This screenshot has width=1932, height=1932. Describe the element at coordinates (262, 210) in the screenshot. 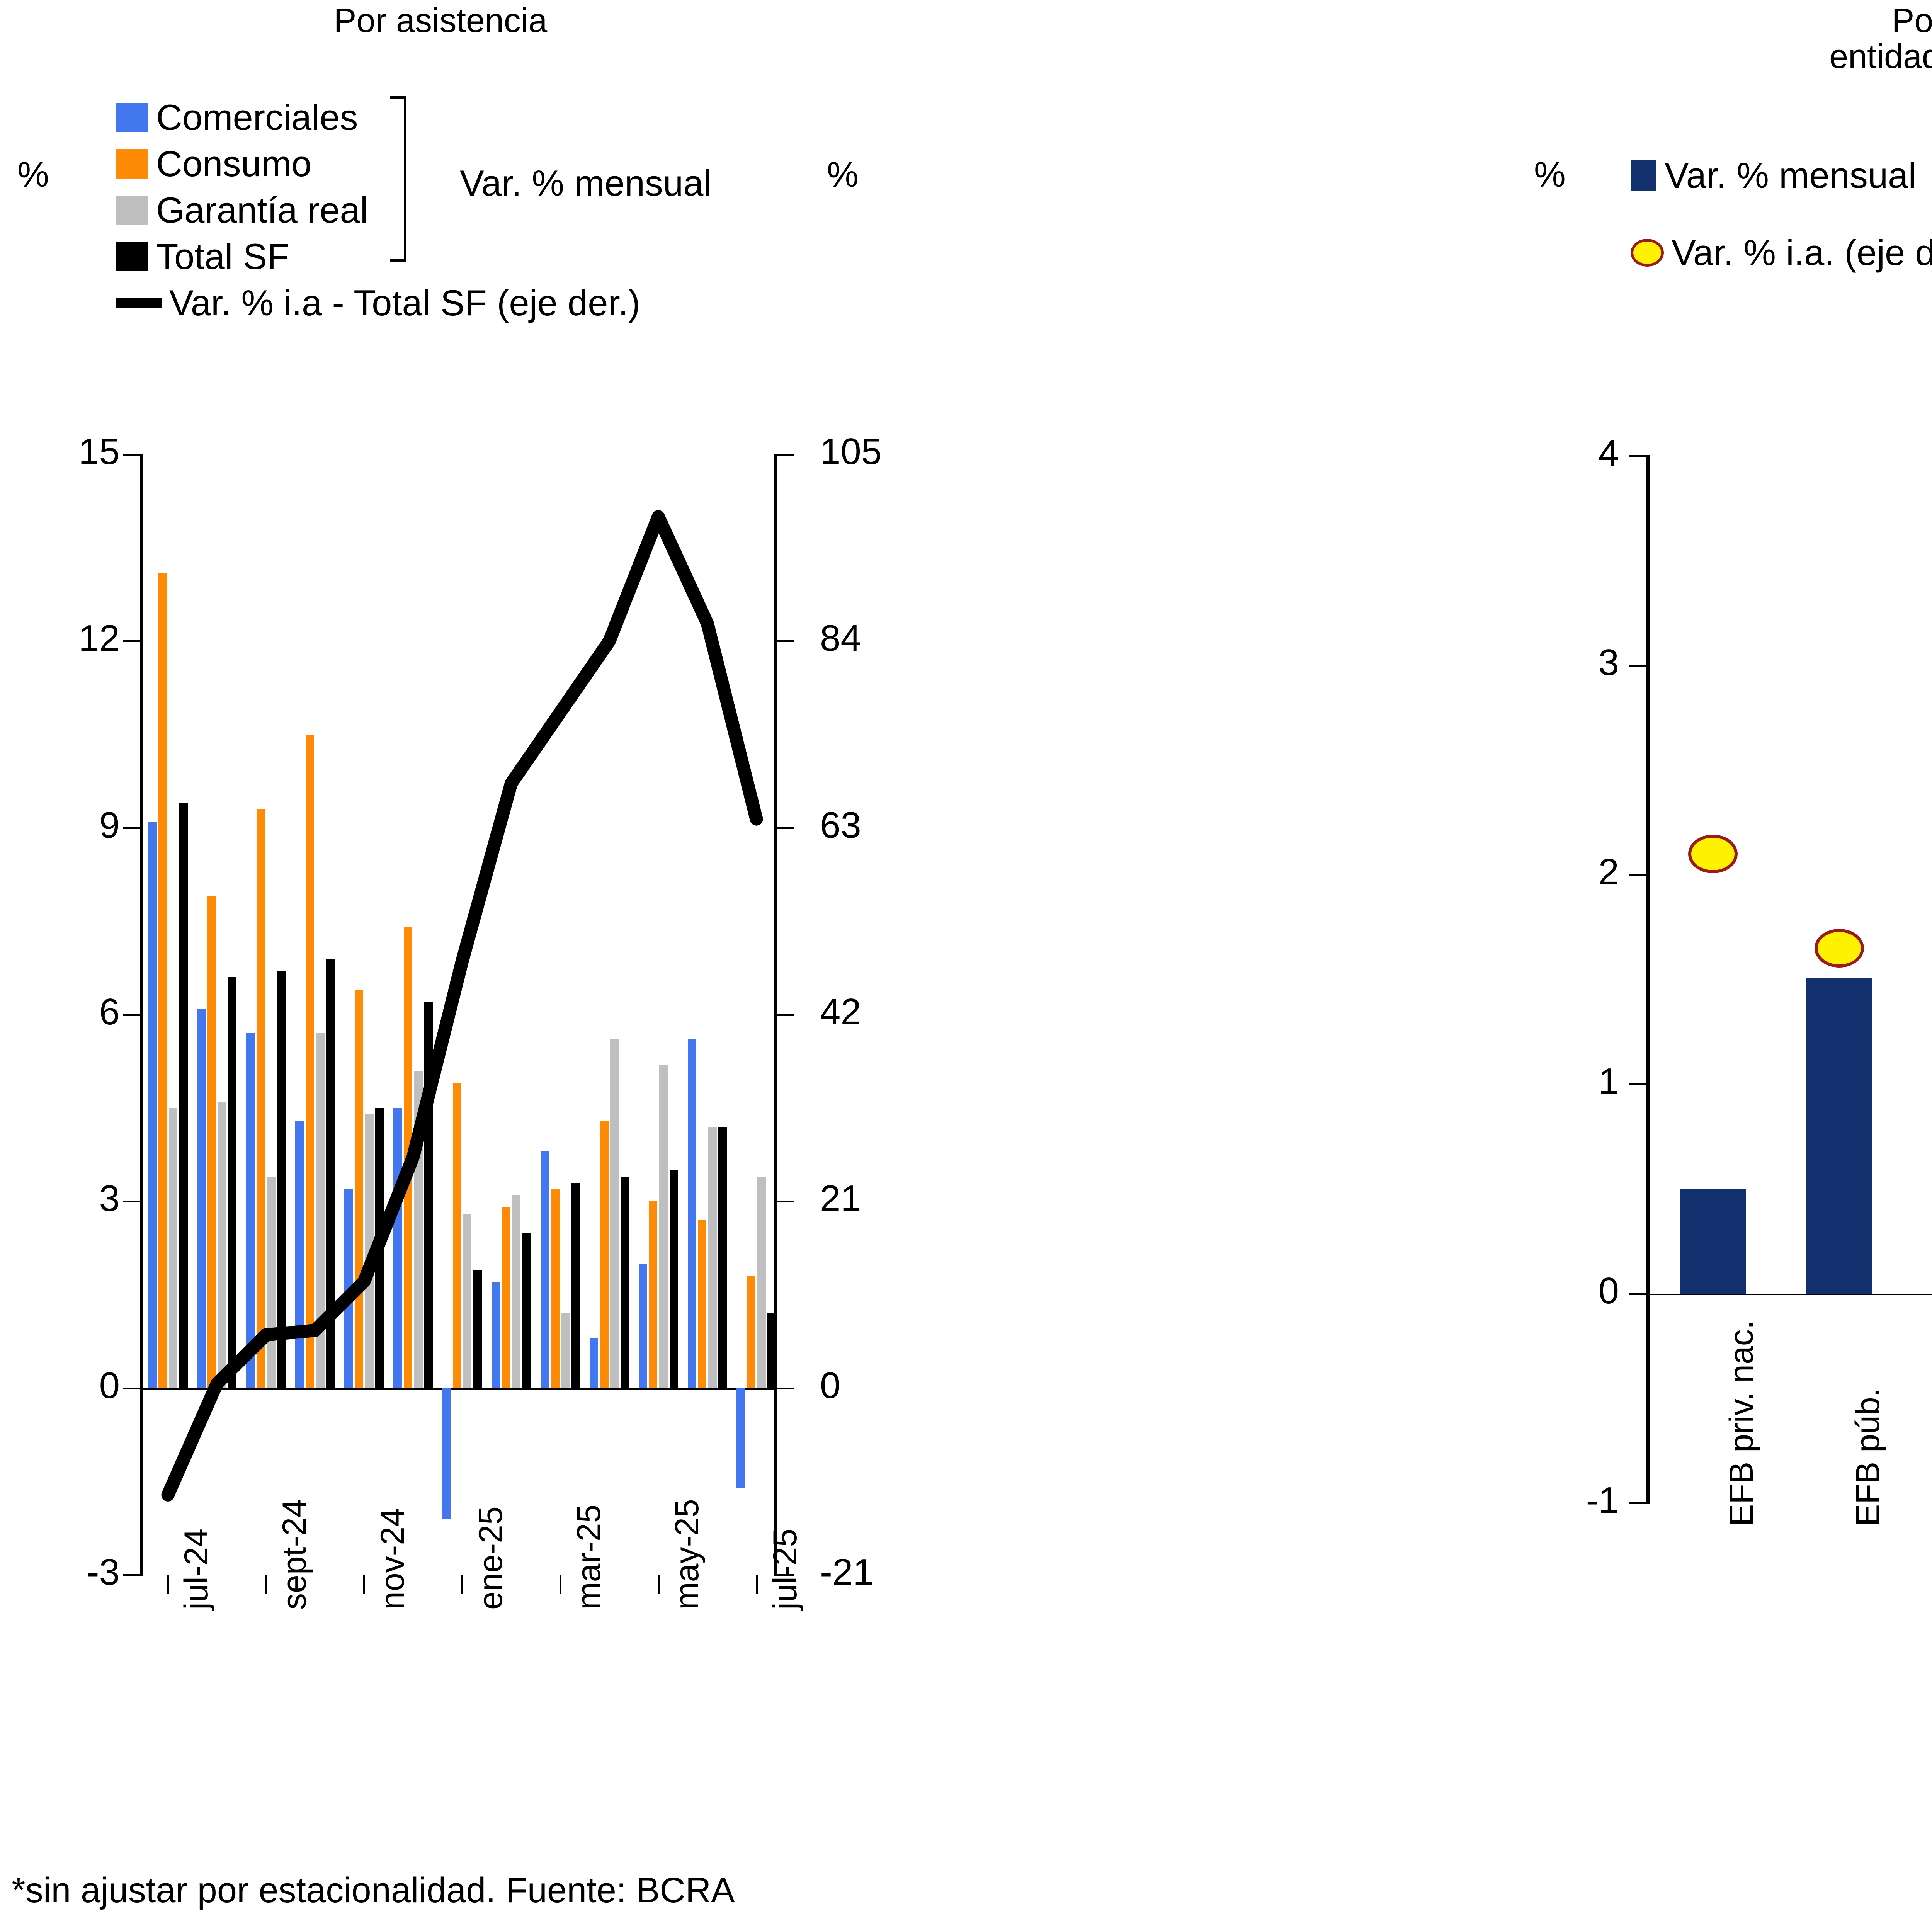

I see `legend-label-garantia-real: Garantía real` at that location.